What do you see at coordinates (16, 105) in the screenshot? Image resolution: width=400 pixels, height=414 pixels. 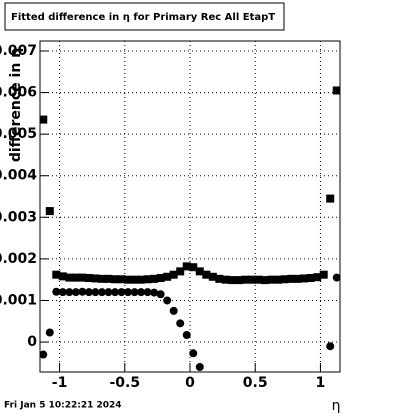 I see `y-axis-title: difference in η` at bounding box center [16, 105].